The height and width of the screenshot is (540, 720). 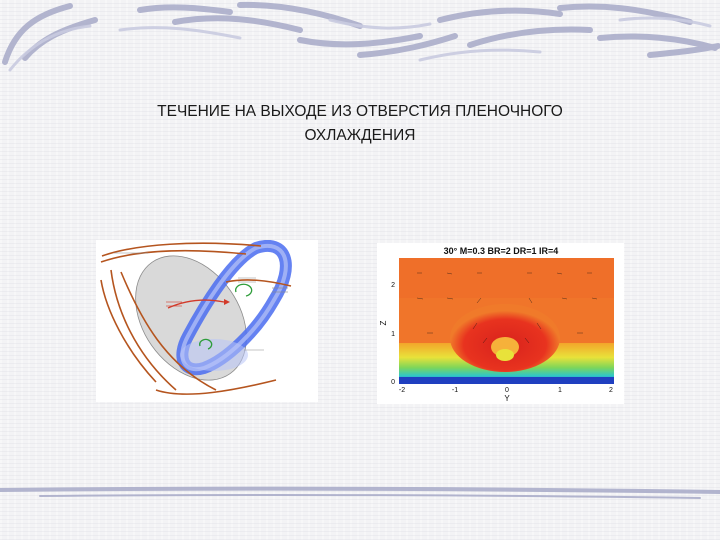 I want to click on x-tick-0: -2, so click(x=402, y=390).